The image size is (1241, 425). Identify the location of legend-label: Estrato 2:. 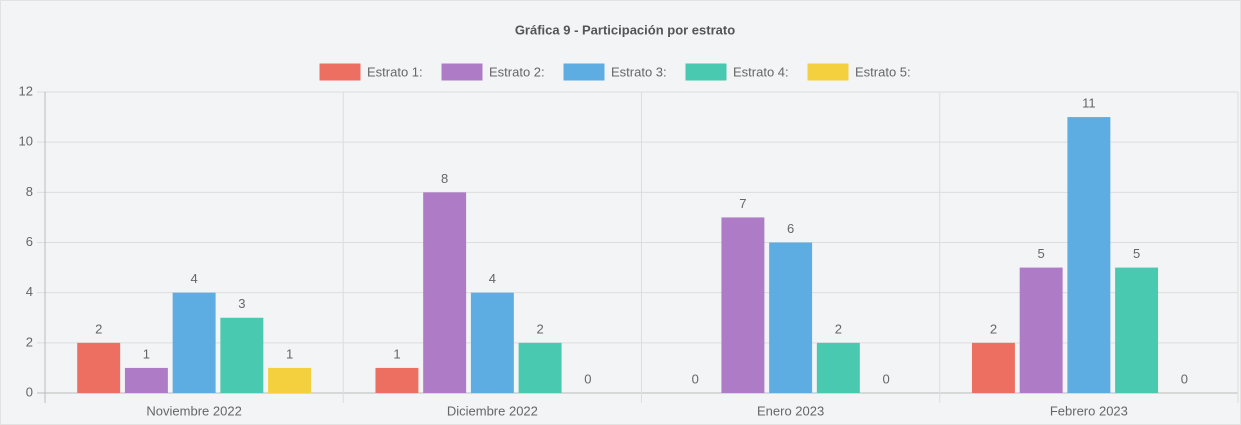
(517, 71).